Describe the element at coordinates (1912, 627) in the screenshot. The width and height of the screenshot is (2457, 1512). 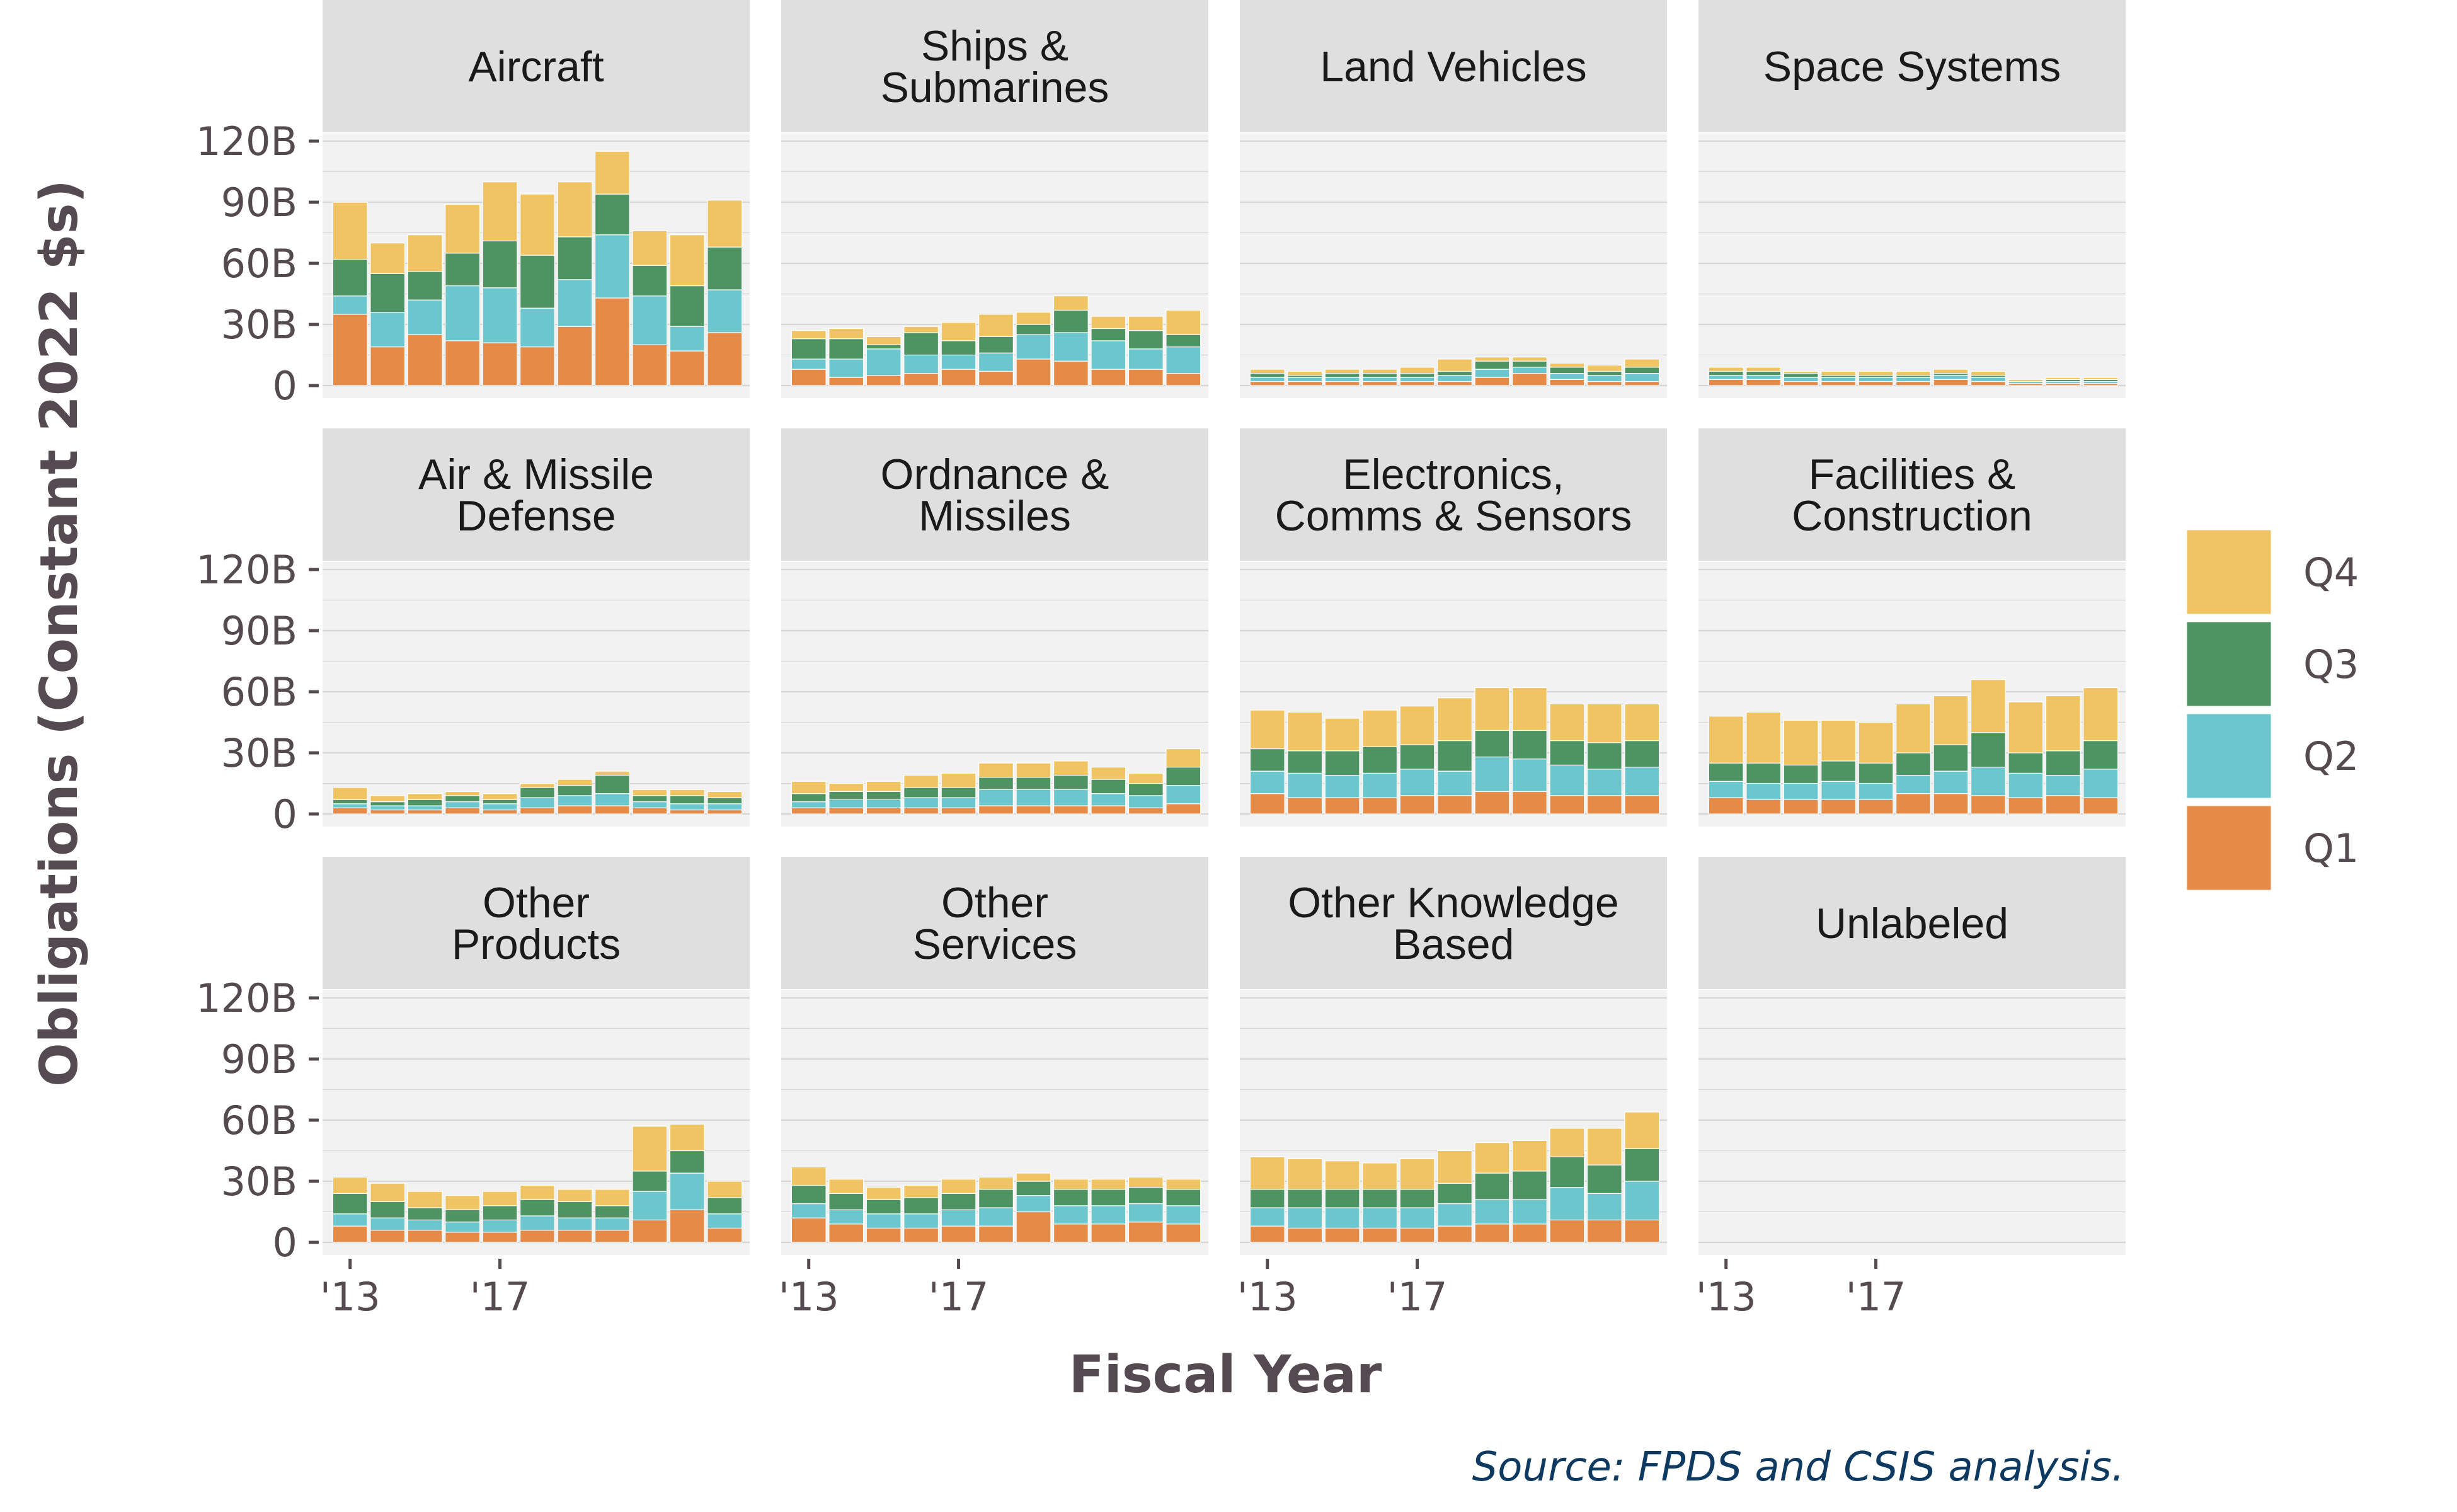
I see `facet-panel: Facilities &Construction` at that location.